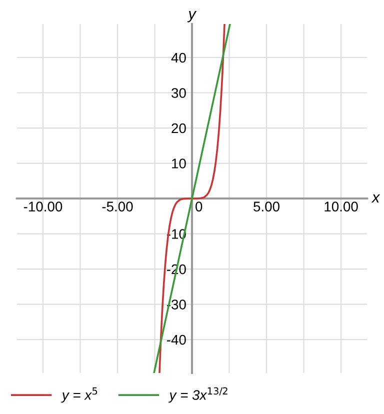 Image resolution: width=384 pixels, height=414 pixels. I want to click on legend-label: y = 3x$^{13/2}$, so click(198, 395).